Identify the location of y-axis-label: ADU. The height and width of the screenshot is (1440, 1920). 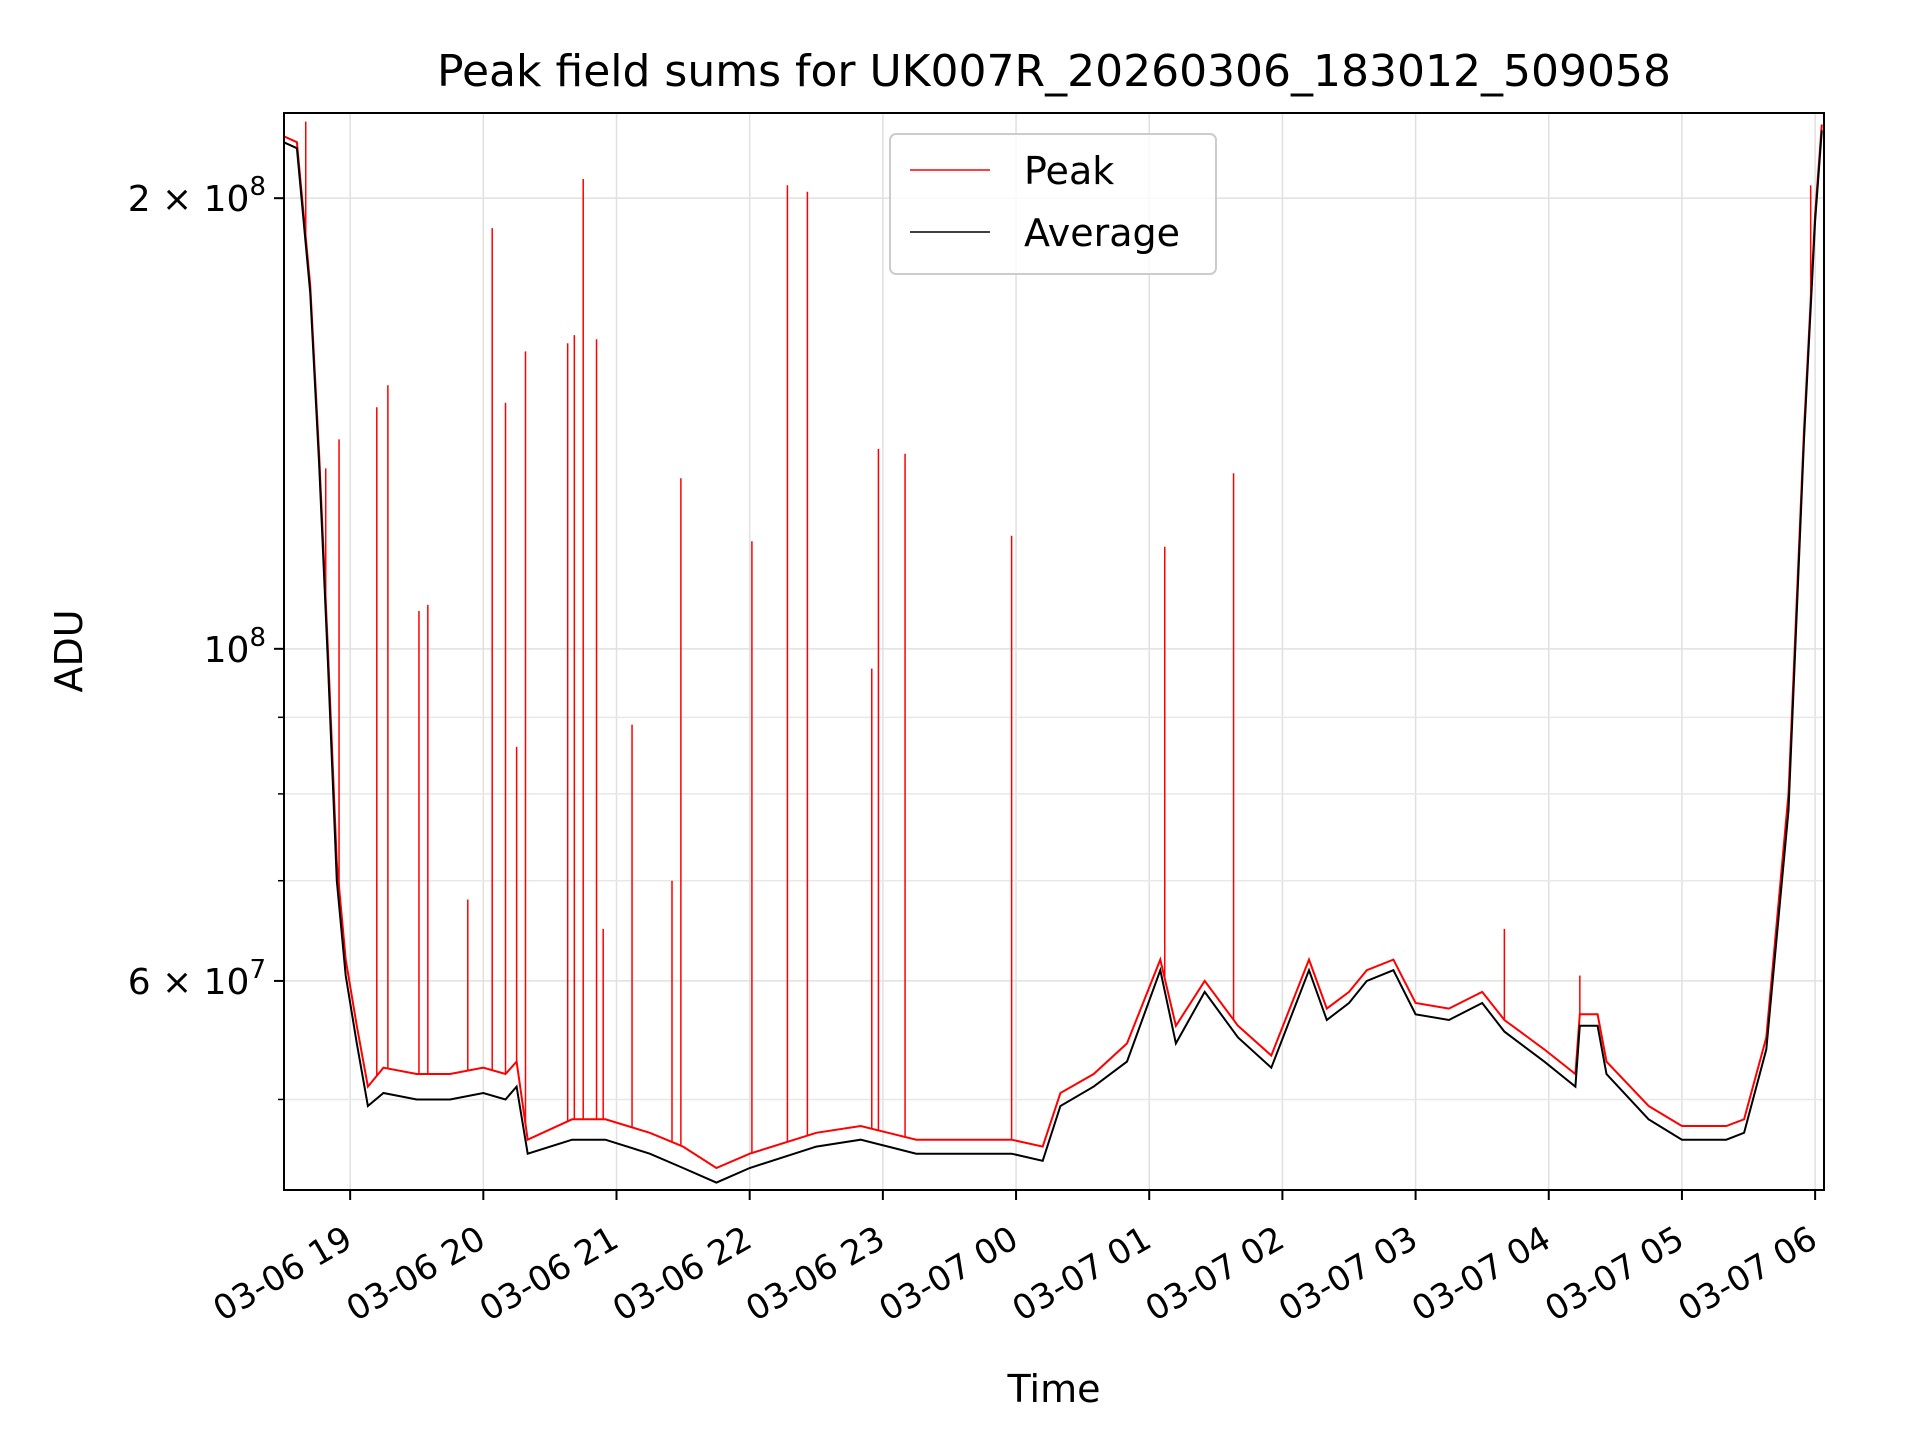
(69, 650).